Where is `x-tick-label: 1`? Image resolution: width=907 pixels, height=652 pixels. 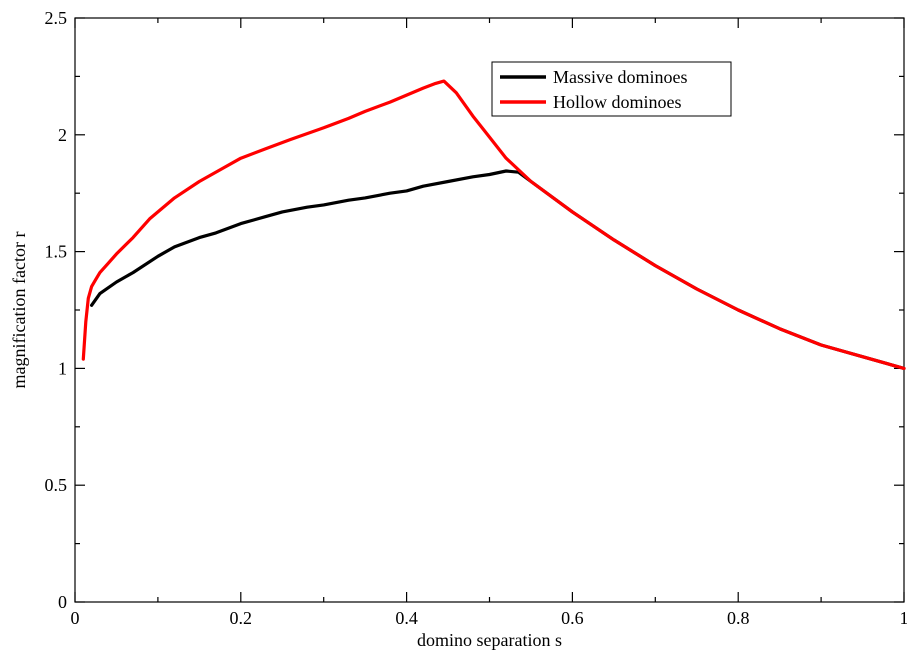 x-tick-label: 1 is located at coordinates (903, 618).